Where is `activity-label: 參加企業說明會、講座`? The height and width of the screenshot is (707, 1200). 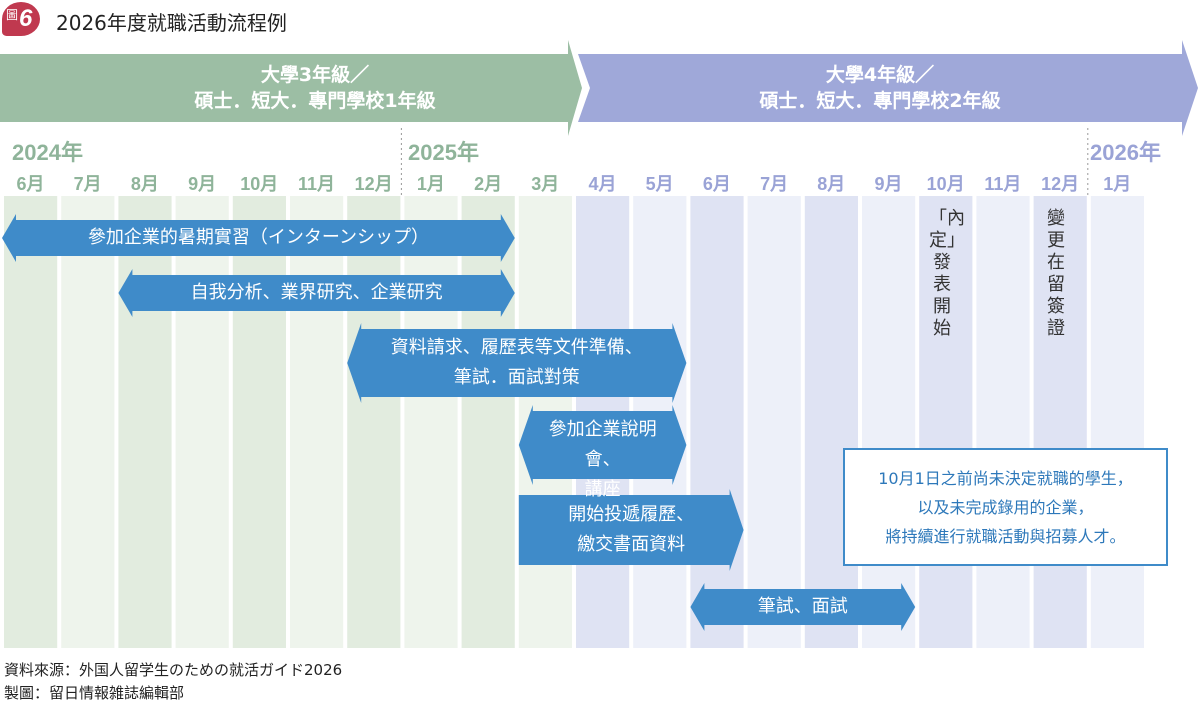
activity-label: 參加企業說明會、講座 is located at coordinates (603, 460).